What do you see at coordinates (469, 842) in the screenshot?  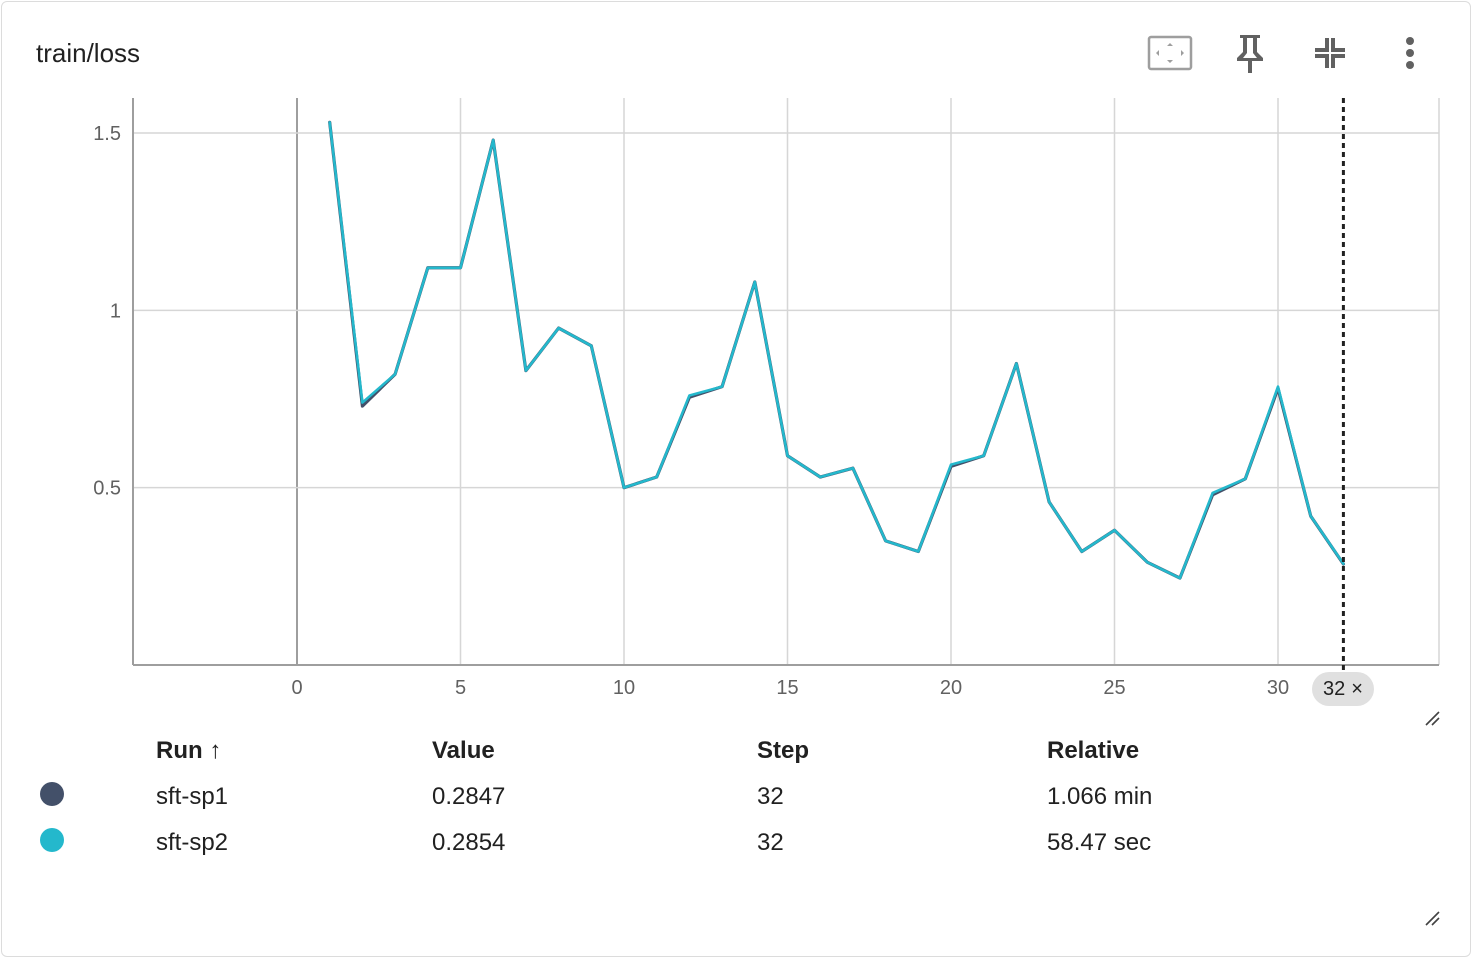 I see `value-cell: 0.2854` at bounding box center [469, 842].